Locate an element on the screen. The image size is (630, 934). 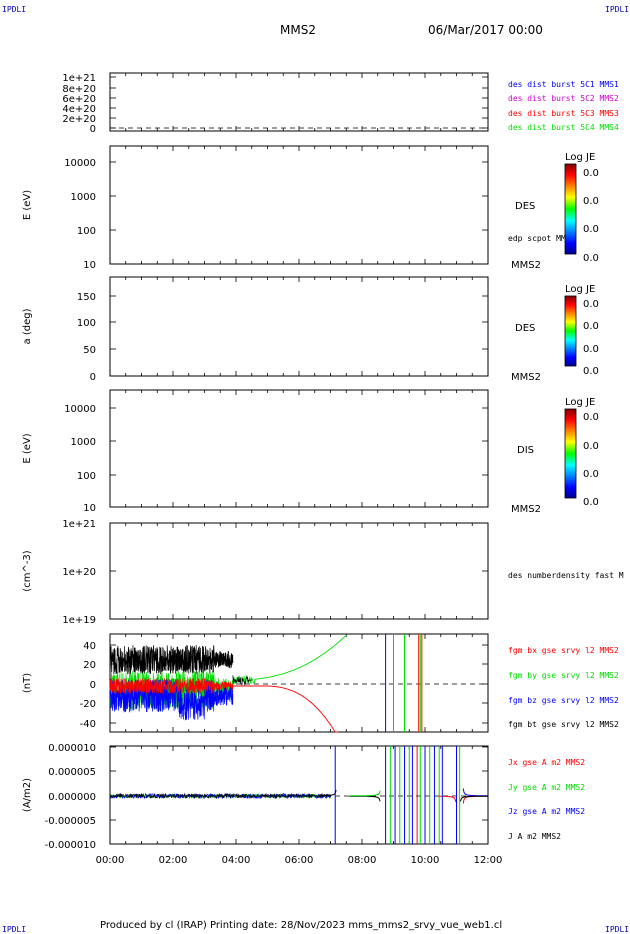
legend-des-mms3: des dist burst 5C3 MMS3 is located at coordinates (563, 113).